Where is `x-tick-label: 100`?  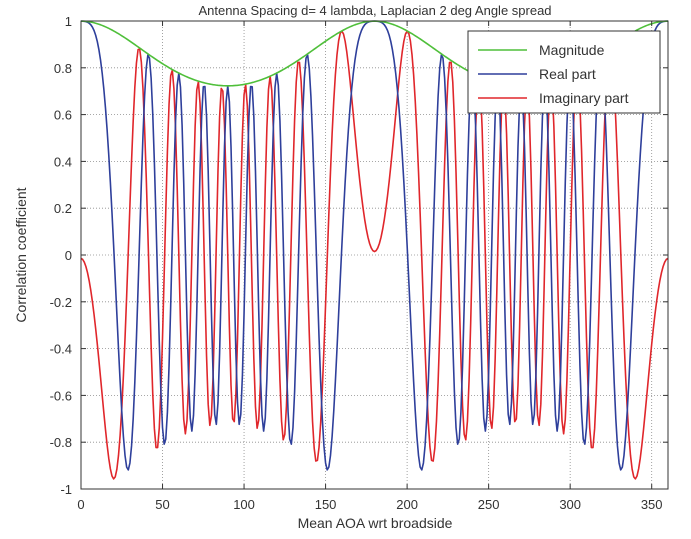 x-tick-label: 100 is located at coordinates (244, 504).